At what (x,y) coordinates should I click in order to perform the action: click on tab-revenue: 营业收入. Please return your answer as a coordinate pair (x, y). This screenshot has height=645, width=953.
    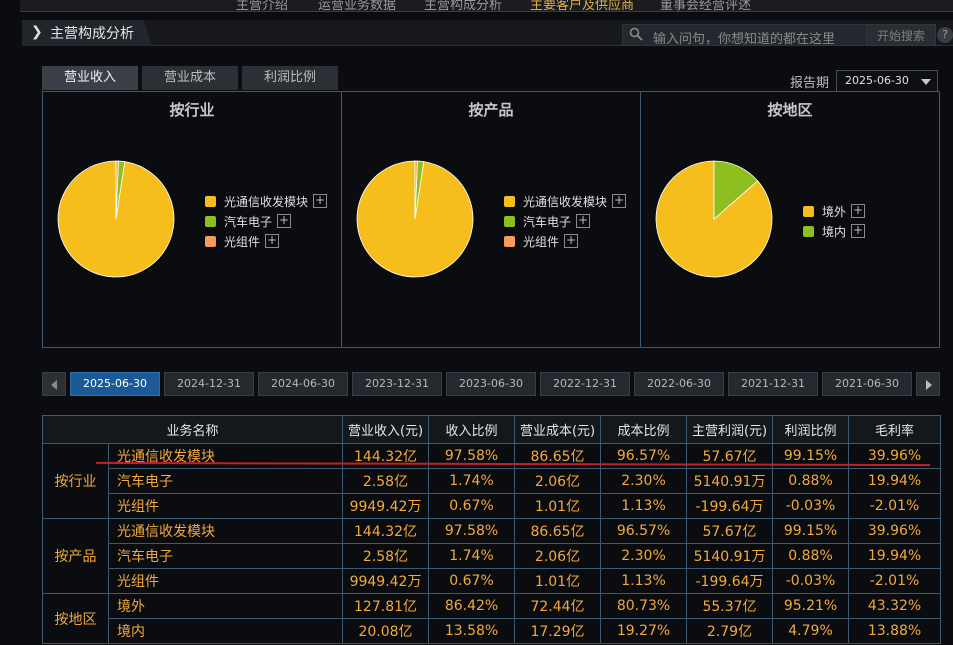
    Looking at the image, I should click on (90, 78).